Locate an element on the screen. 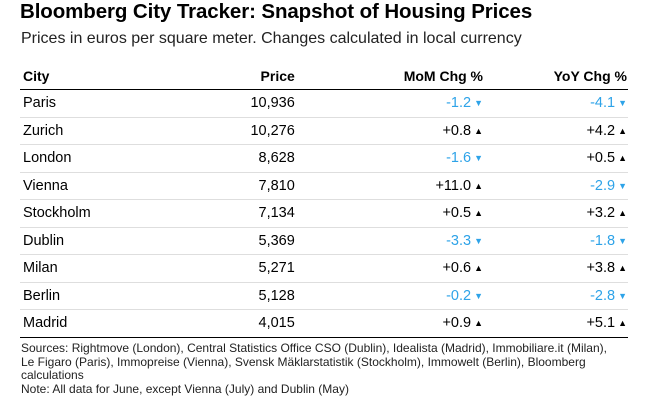  cell-mom-value: +0.8 is located at coordinates (457, 130).